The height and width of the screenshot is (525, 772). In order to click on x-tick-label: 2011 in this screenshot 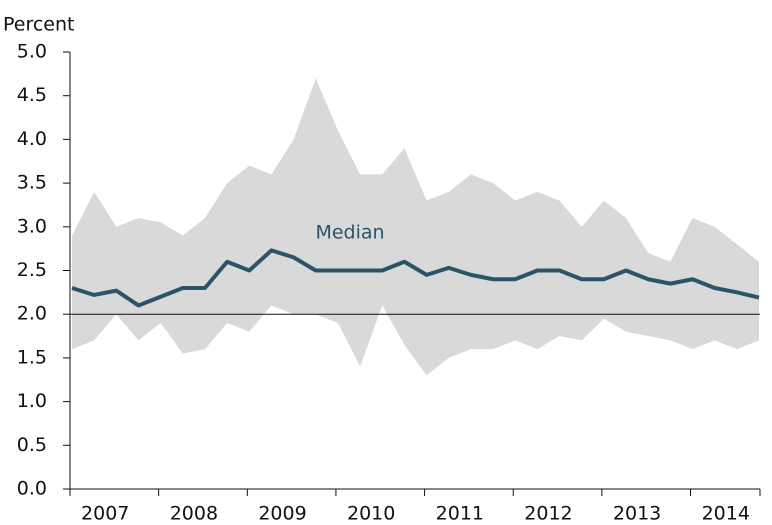, I will do `click(460, 514)`.